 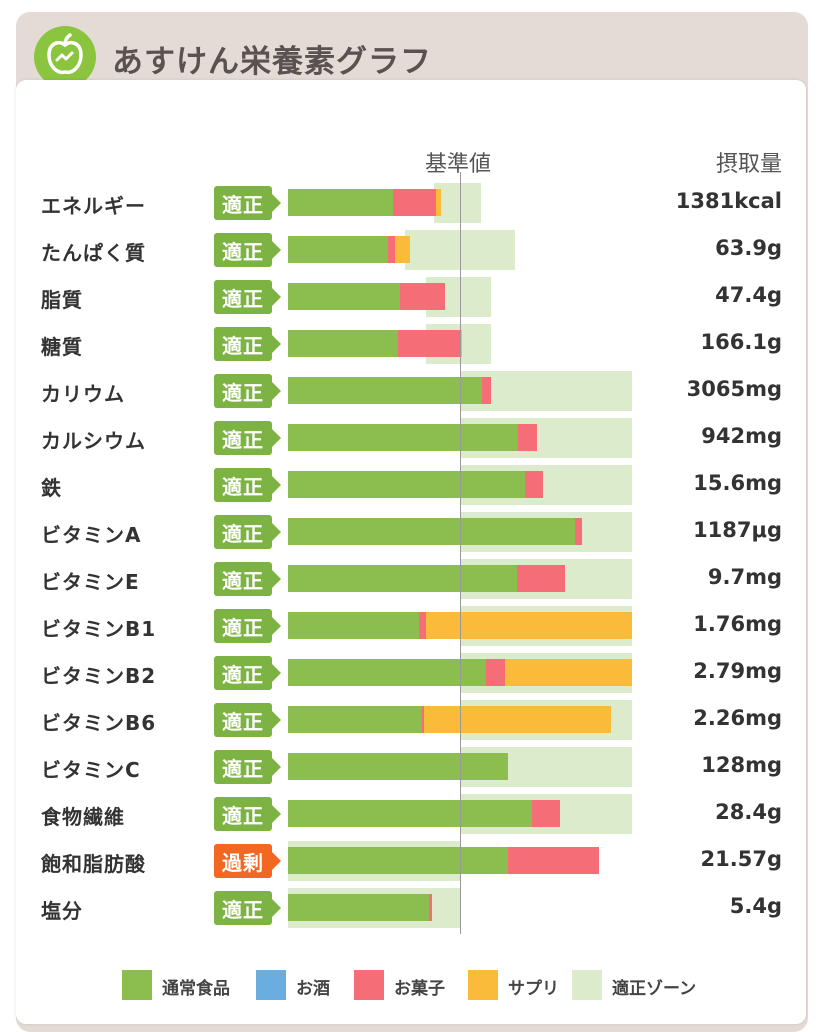 What do you see at coordinates (99, 629) in the screenshot?
I see `nutrient-label: ビタミンB1` at bounding box center [99, 629].